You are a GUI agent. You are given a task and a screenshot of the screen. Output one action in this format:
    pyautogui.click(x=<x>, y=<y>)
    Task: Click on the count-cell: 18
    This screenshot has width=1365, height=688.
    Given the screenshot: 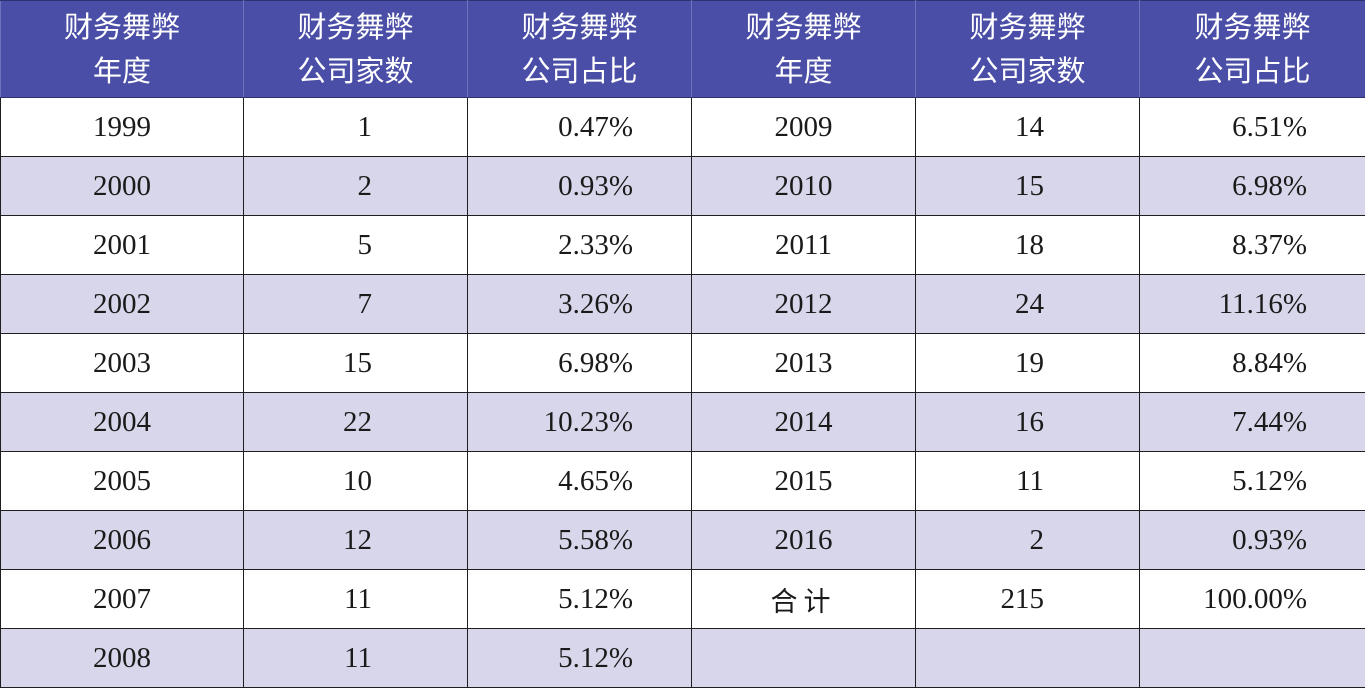 What is the action you would take?
    pyautogui.click(x=1028, y=245)
    